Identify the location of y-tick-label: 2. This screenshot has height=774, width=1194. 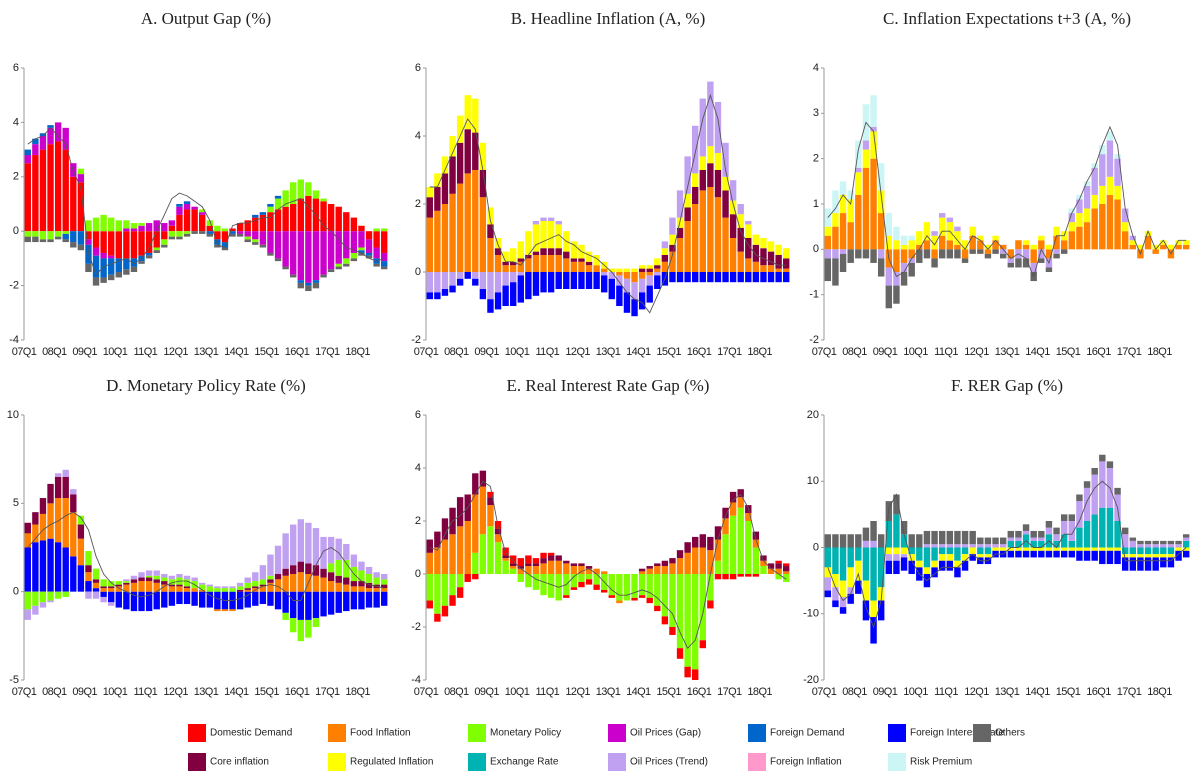
(816, 159).